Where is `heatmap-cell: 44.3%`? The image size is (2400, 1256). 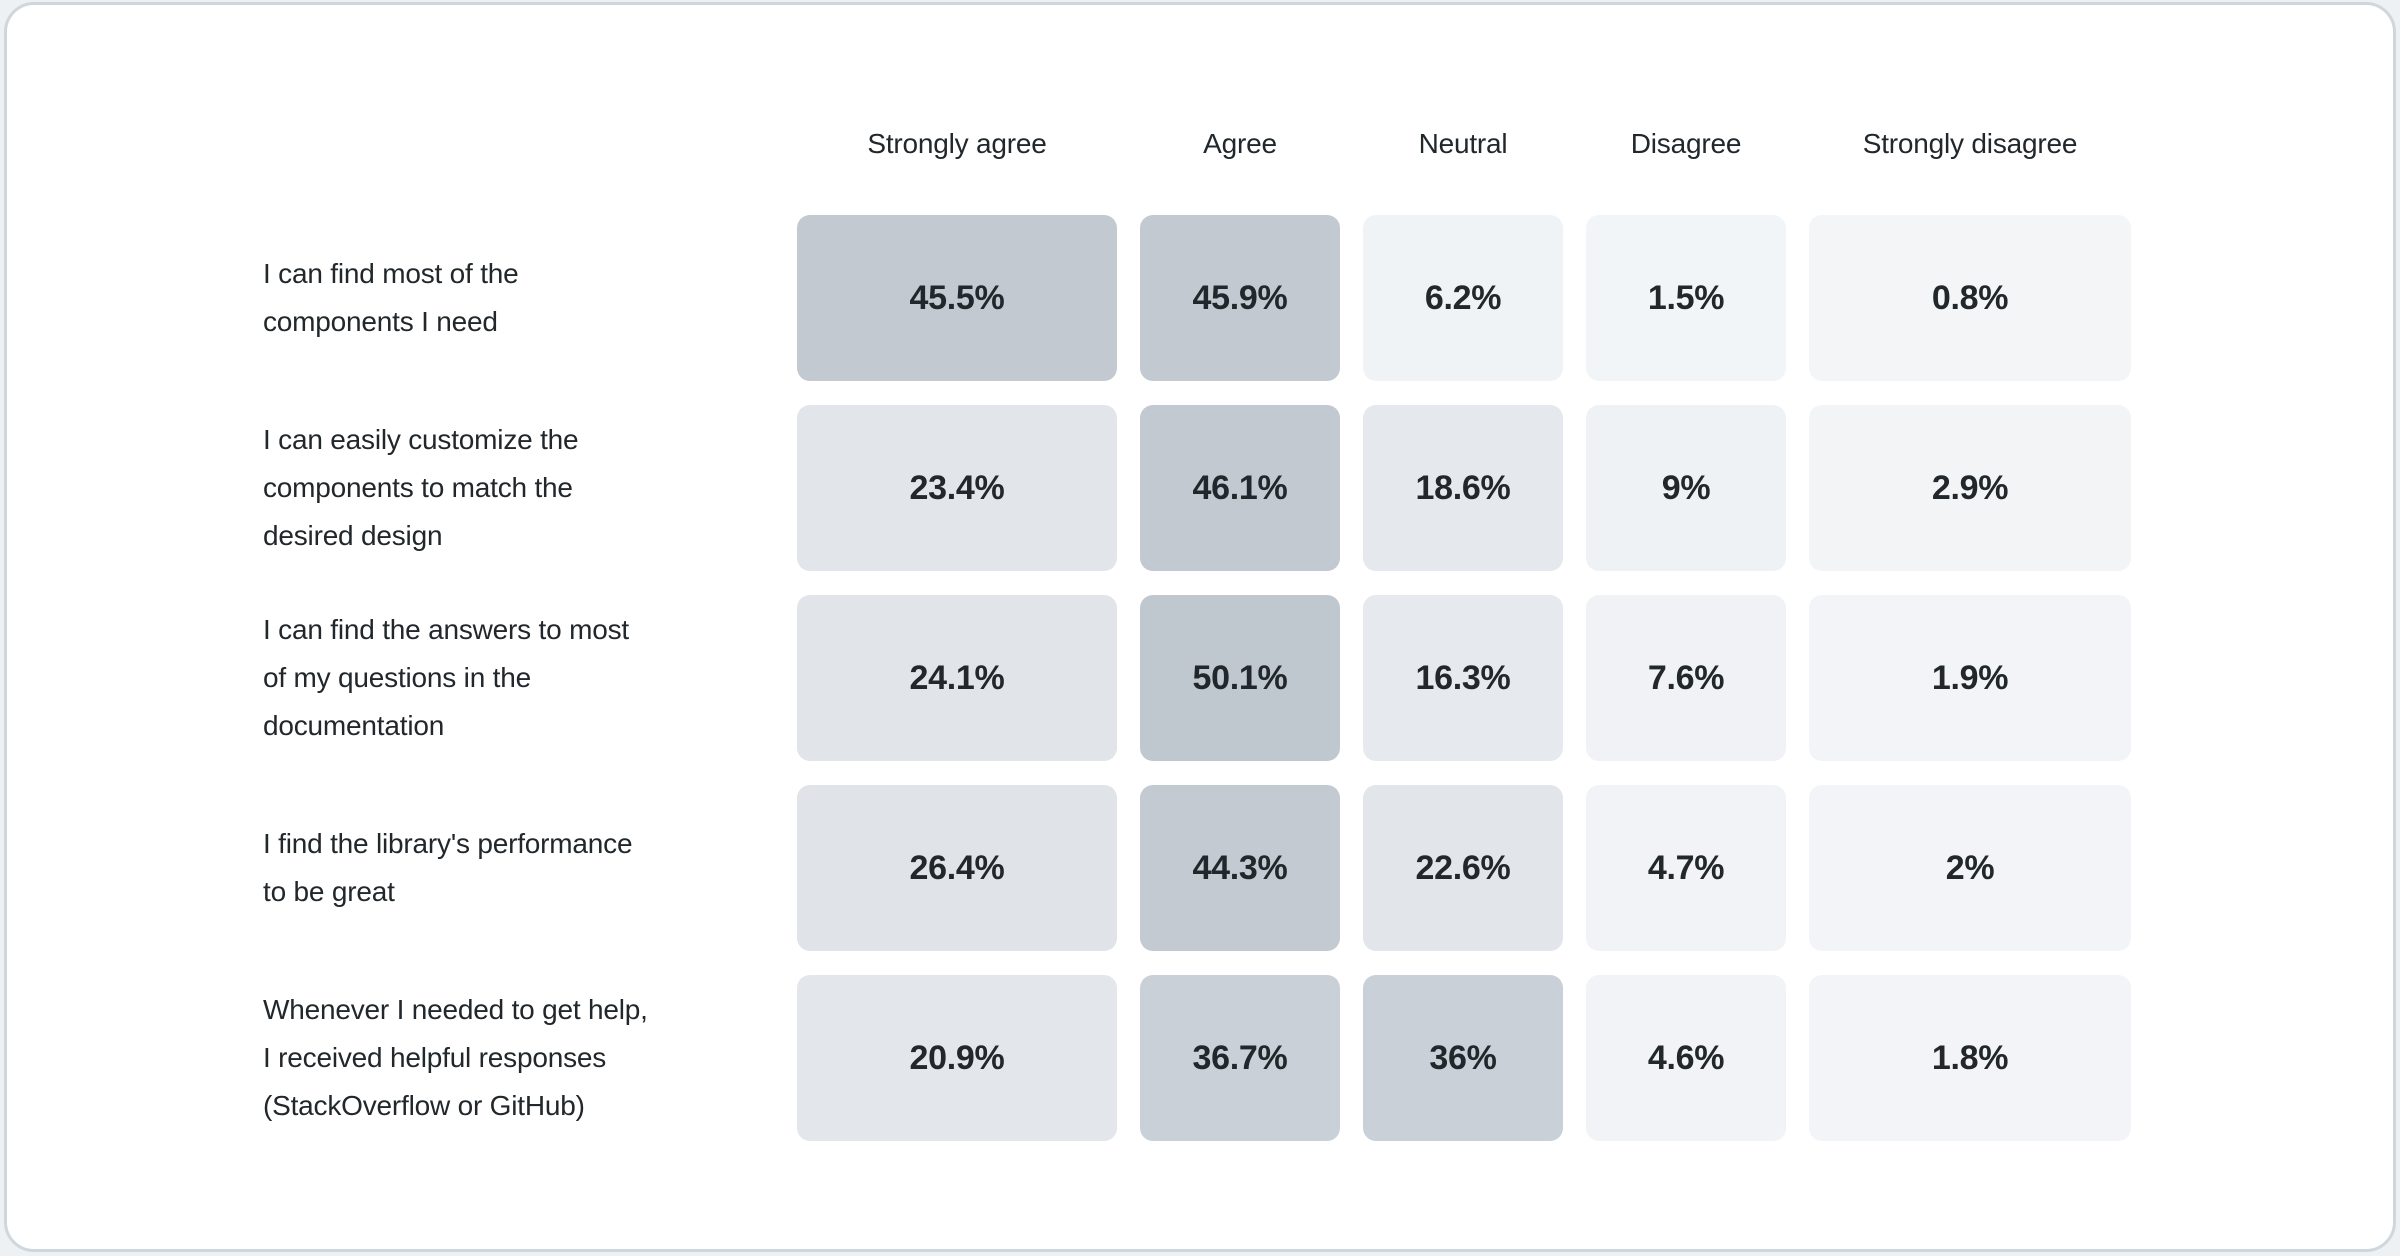
heatmap-cell: 44.3% is located at coordinates (1240, 868).